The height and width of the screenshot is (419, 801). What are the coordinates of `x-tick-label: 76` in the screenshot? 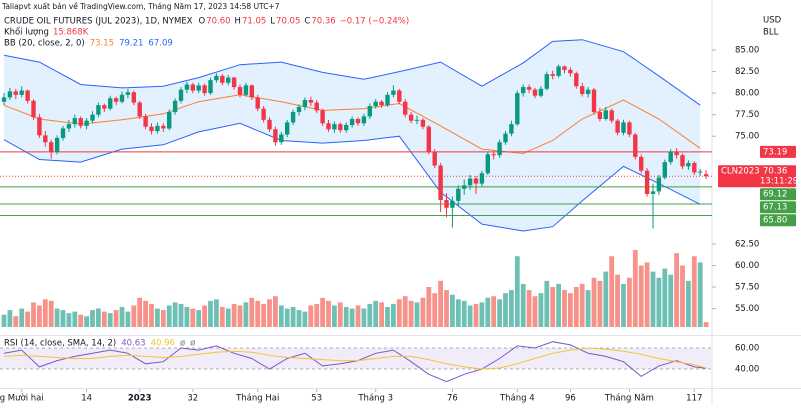 It's located at (452, 399).